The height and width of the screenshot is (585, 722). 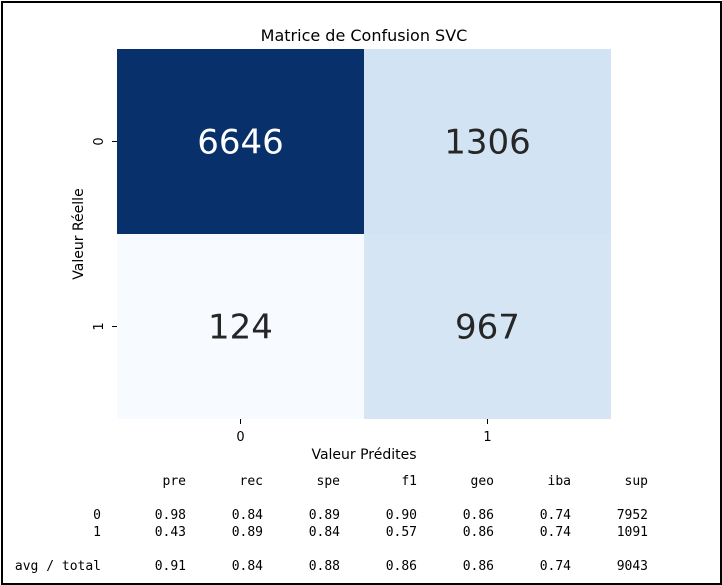 What do you see at coordinates (401, 515) in the screenshot?
I see `report-cell: 0.90` at bounding box center [401, 515].